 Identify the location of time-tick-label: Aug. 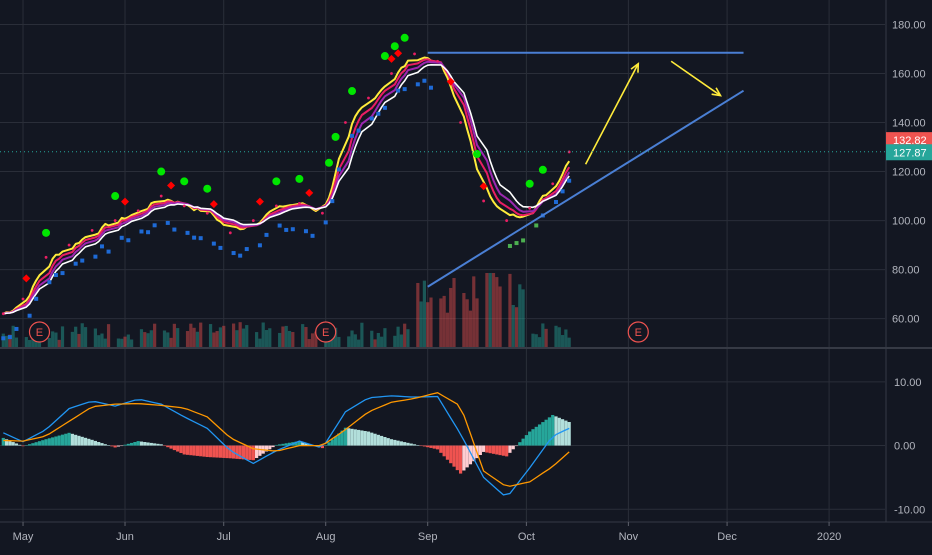
(326, 537).